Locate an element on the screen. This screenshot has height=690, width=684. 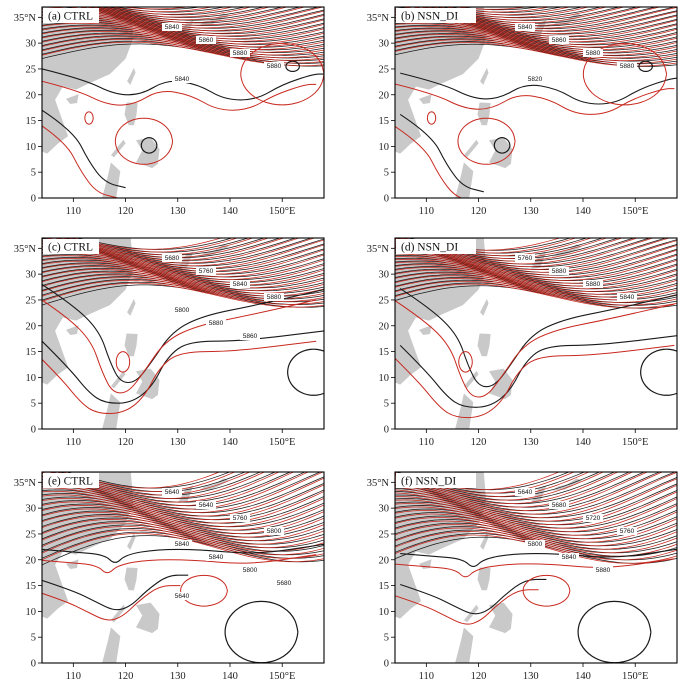
svg-text: 5760 is located at coordinates (627, 531).